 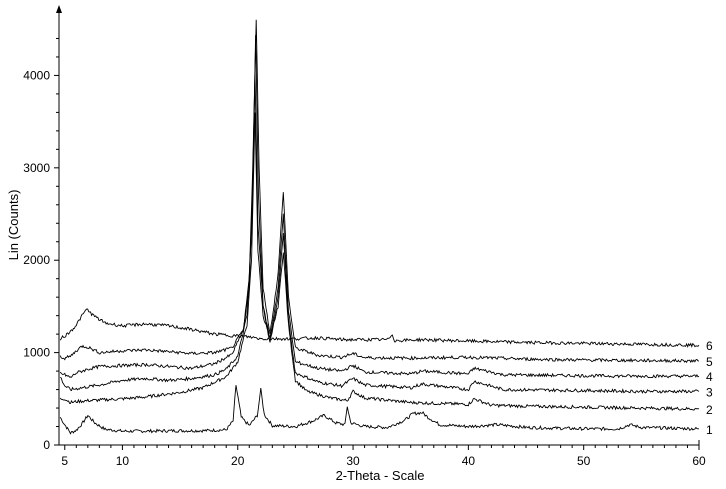 What do you see at coordinates (584, 461) in the screenshot?
I see `x-tick-label: 50` at bounding box center [584, 461].